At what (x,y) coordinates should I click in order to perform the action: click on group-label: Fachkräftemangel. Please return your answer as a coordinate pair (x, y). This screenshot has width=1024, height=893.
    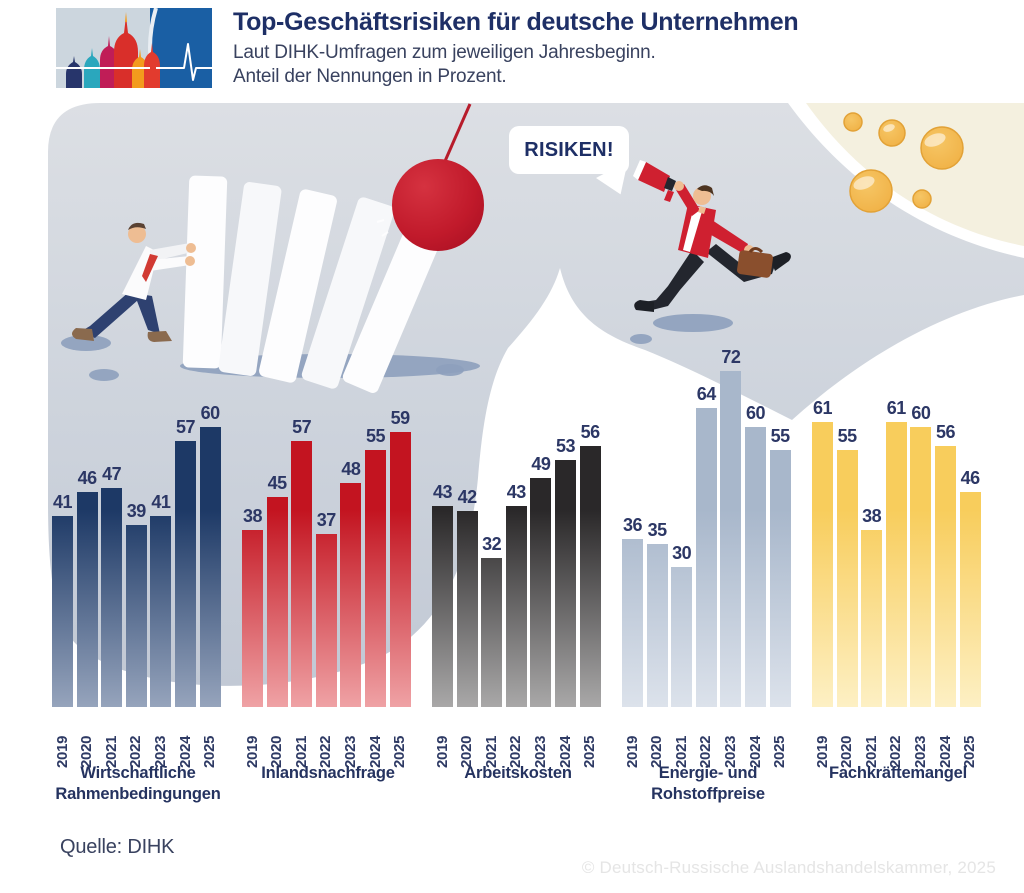
    Looking at the image, I should click on (898, 773).